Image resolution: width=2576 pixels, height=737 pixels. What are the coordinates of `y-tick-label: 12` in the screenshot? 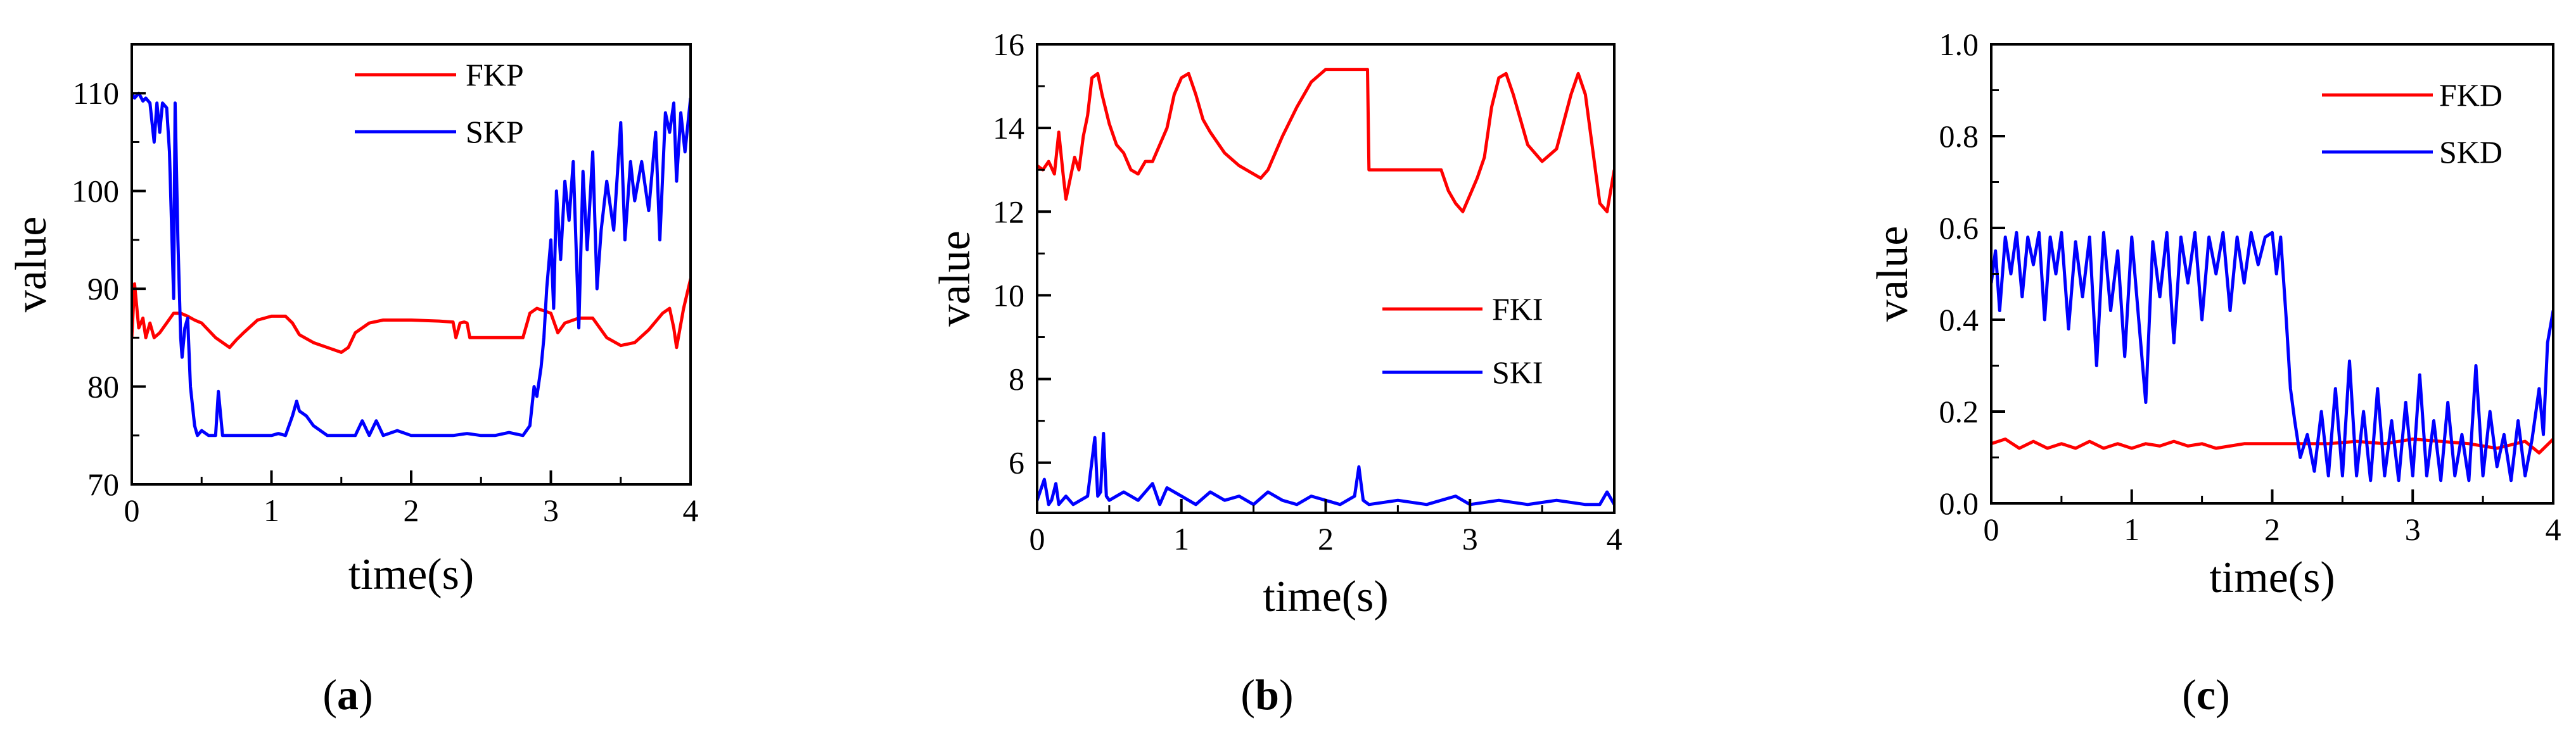 It's located at (1009, 211).